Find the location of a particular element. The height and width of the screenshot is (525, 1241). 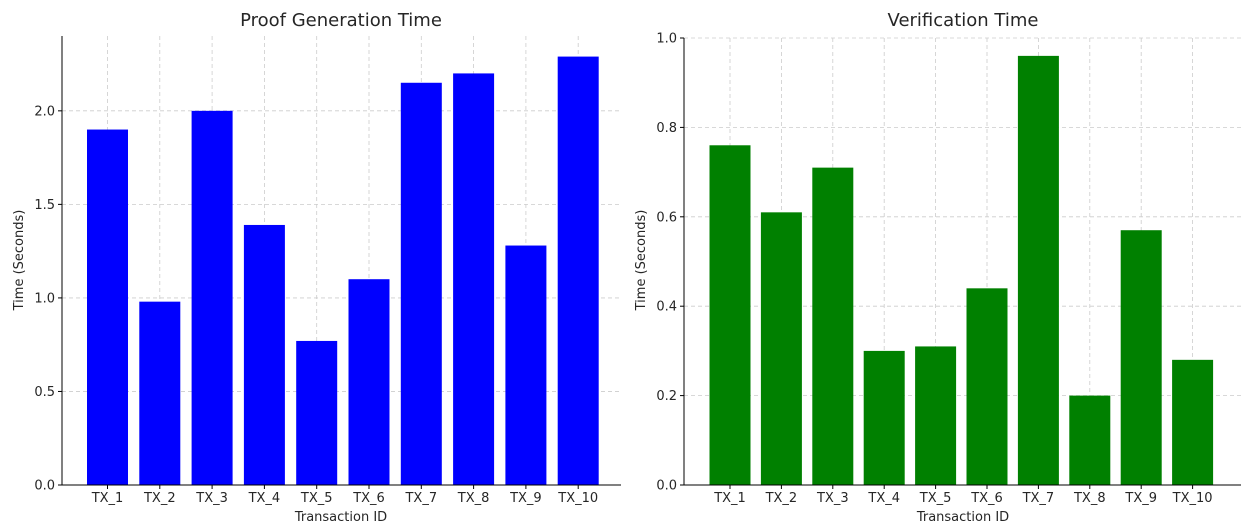

y-tick-label: 0.4 is located at coordinates (666, 307).